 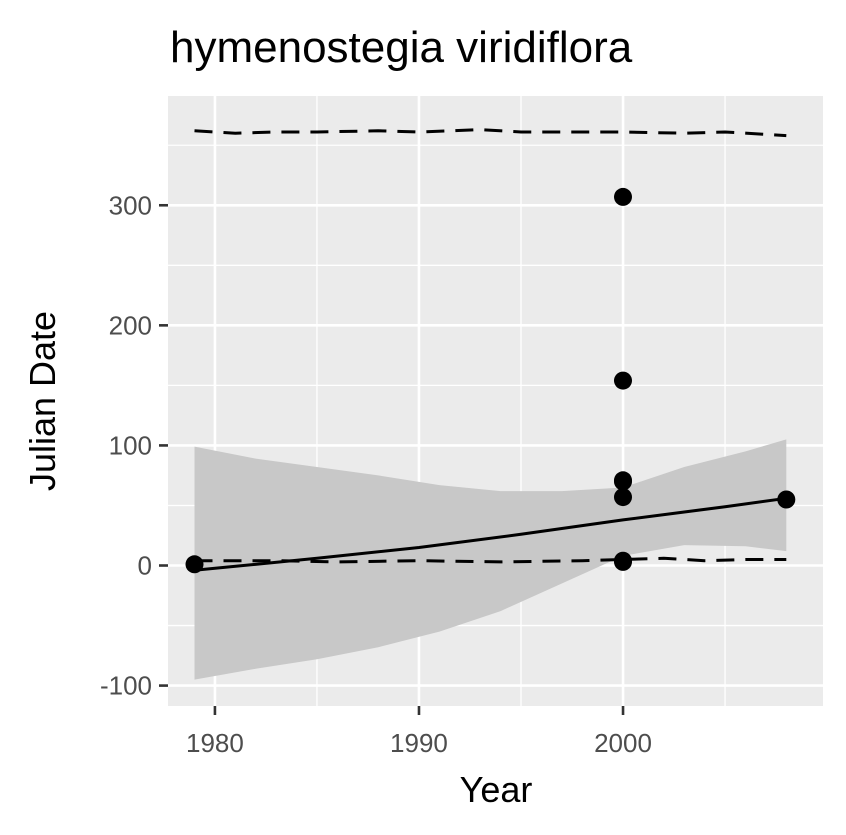 I want to click on y-axis-ticks: -100 0 100 200 300, so click(x=134, y=445).